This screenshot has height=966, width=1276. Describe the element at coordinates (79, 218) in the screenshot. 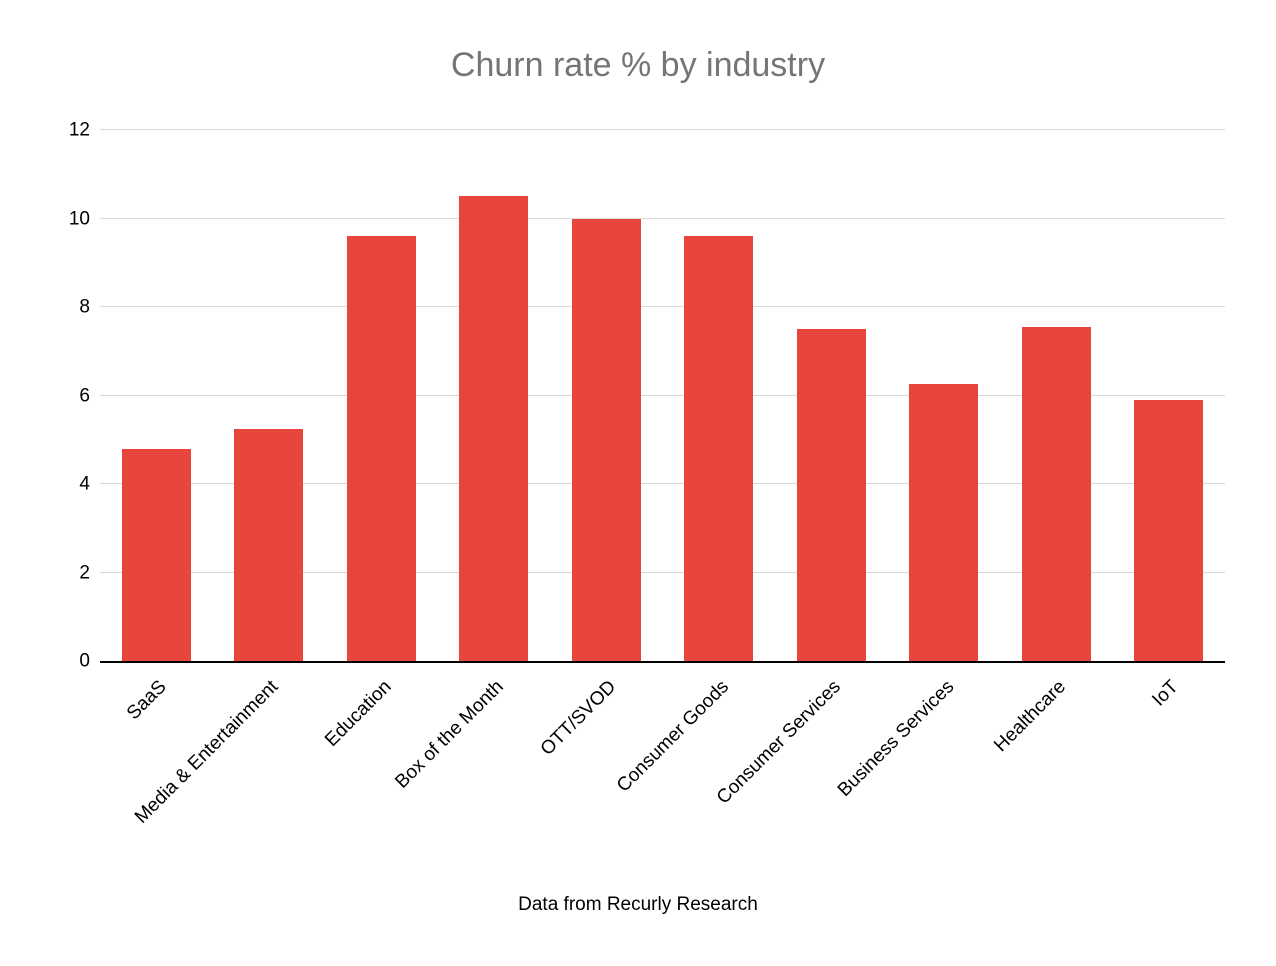

I see `y-tick-label: 10` at that location.